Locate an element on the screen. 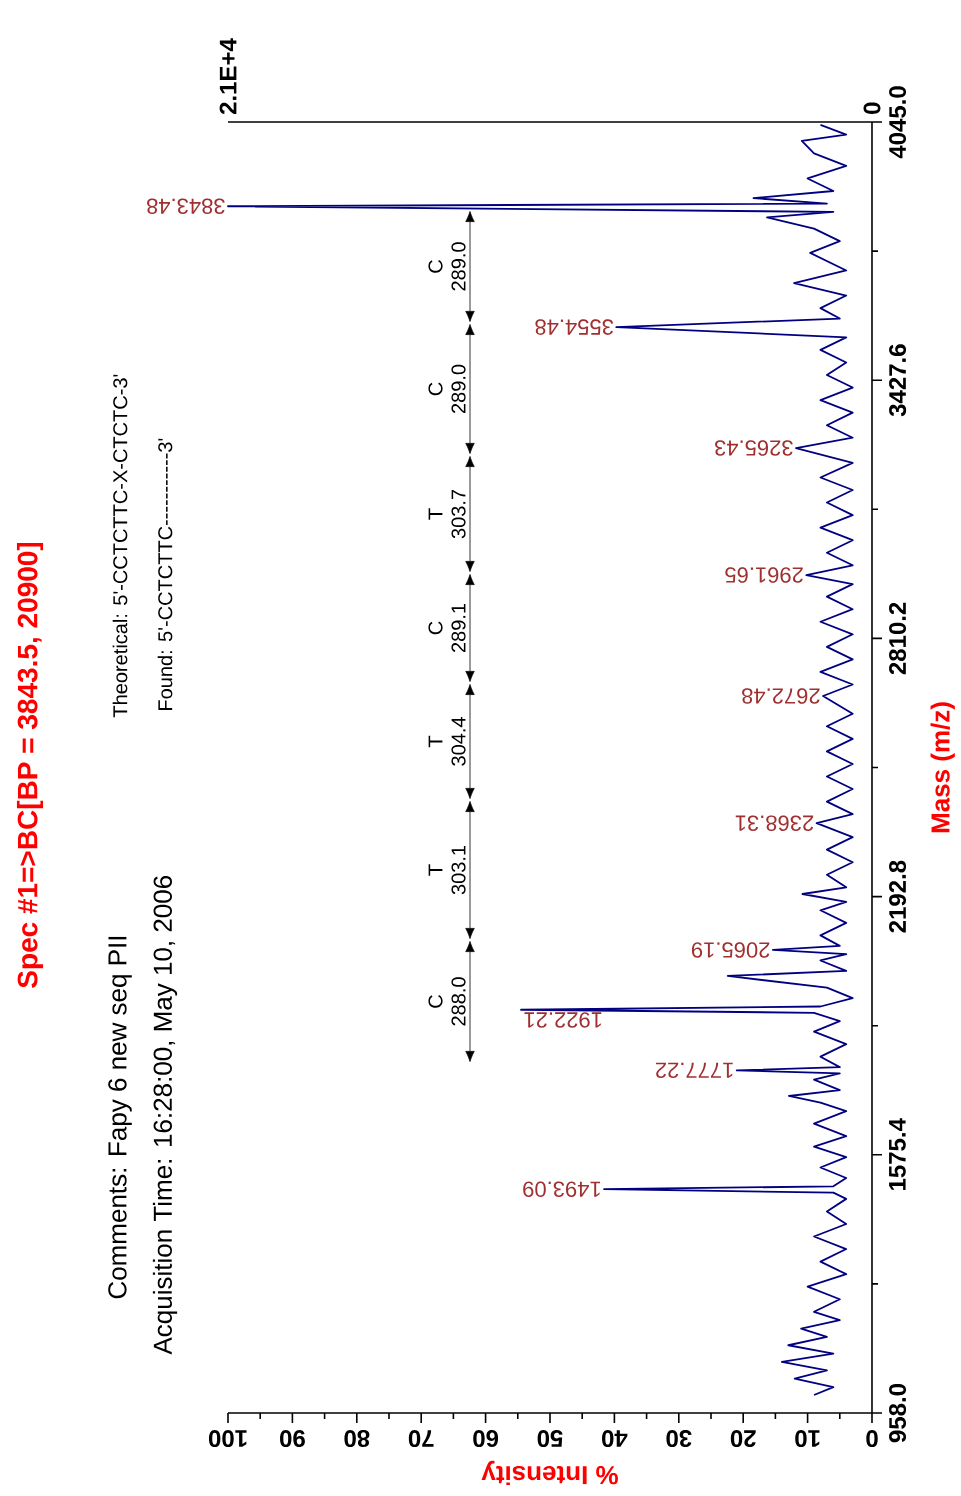 This screenshot has width=961, height=1496. x-tick-label: 40 is located at coordinates (614, 1439).